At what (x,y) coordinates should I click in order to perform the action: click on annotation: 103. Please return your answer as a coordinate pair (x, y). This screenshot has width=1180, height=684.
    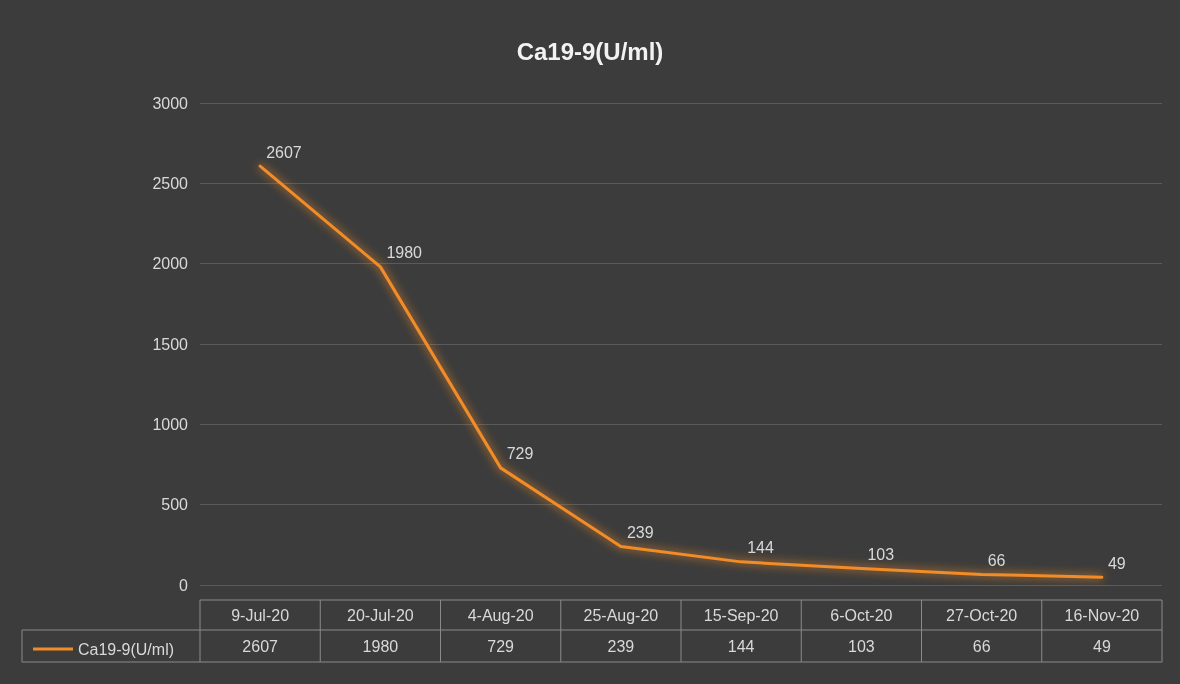
    Looking at the image, I should click on (881, 554).